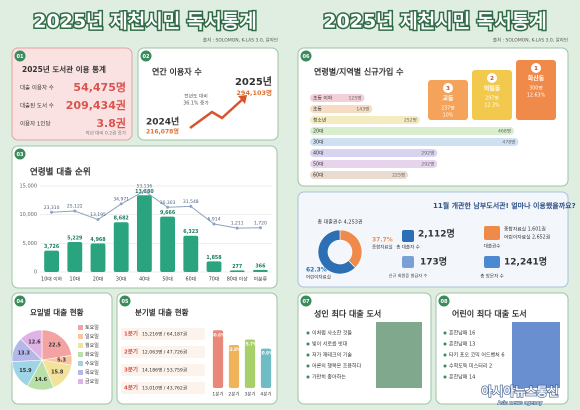 This screenshot has width=580, height=410. Describe the element at coordinates (191, 279) in the screenshot. I see `x-tick-label: 60대` at that location.